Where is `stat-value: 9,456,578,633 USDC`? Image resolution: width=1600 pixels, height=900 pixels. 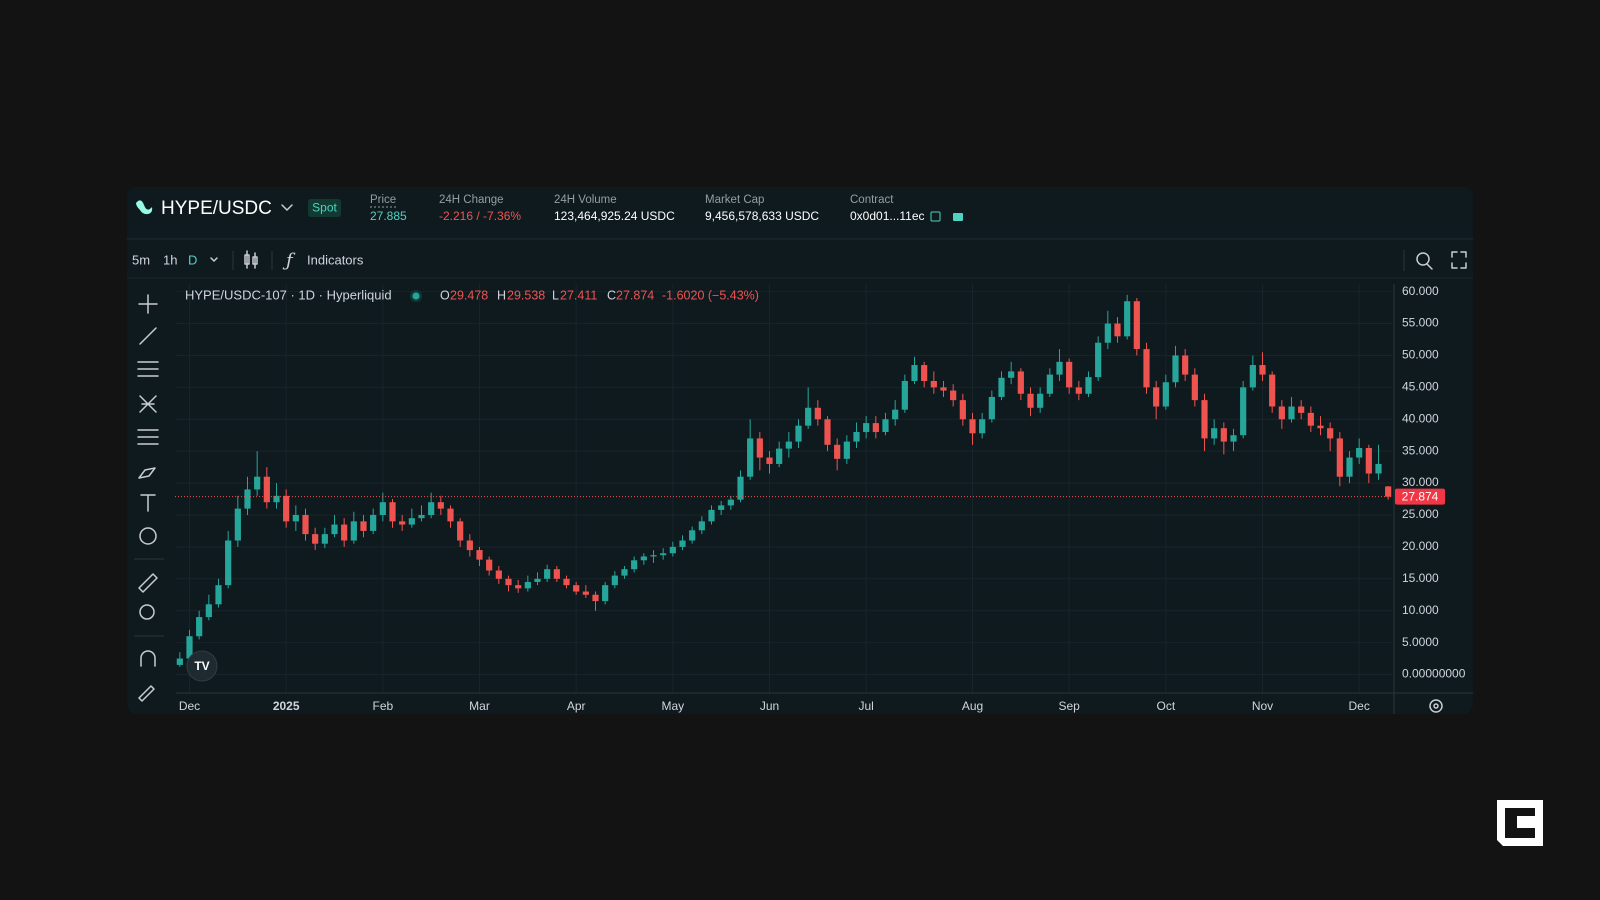 stat-value: 9,456,578,633 USDC is located at coordinates (762, 216).